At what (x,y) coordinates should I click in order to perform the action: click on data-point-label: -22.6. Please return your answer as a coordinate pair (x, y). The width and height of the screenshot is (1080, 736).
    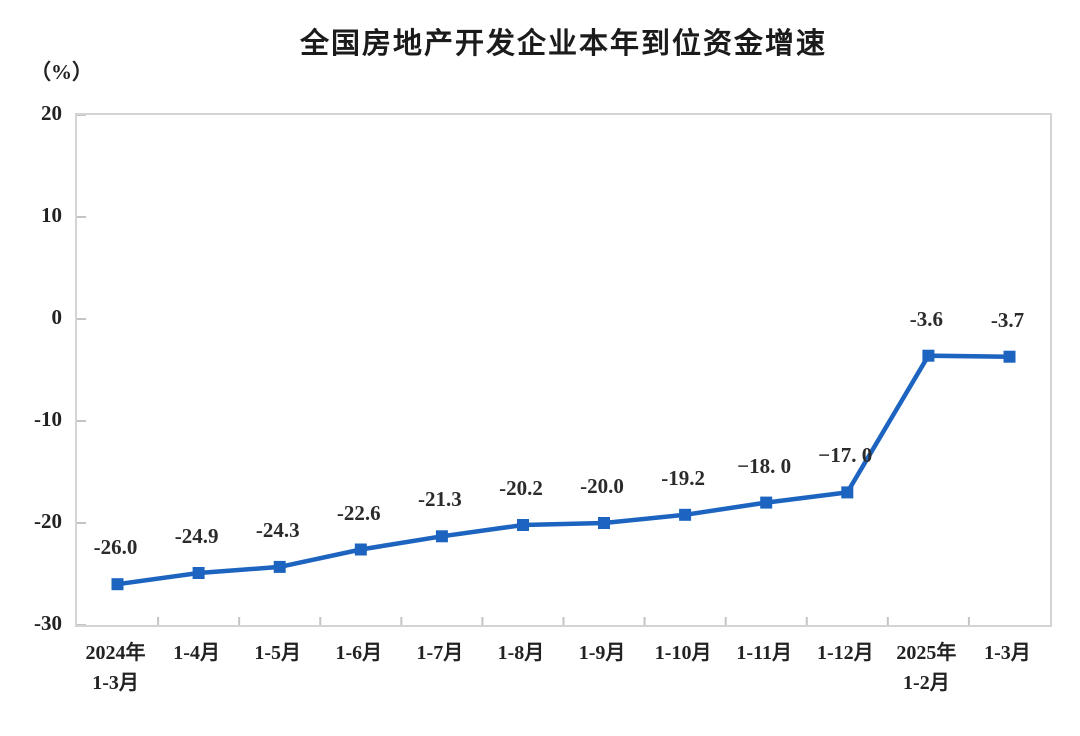
    Looking at the image, I should click on (358, 512).